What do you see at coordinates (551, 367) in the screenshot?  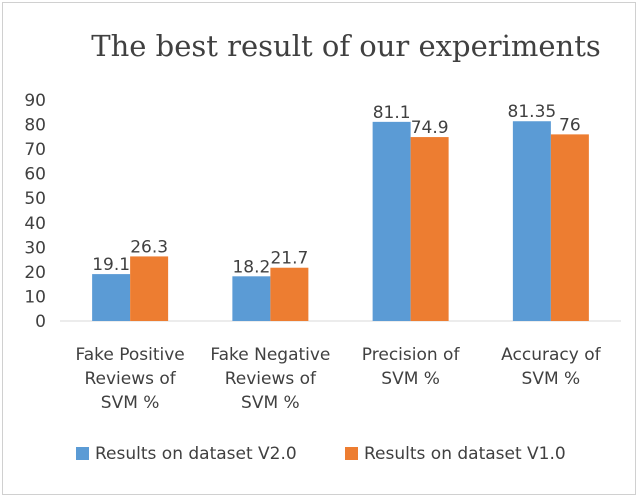 I see `x-category-label: Accuracy of SVM %` at bounding box center [551, 367].